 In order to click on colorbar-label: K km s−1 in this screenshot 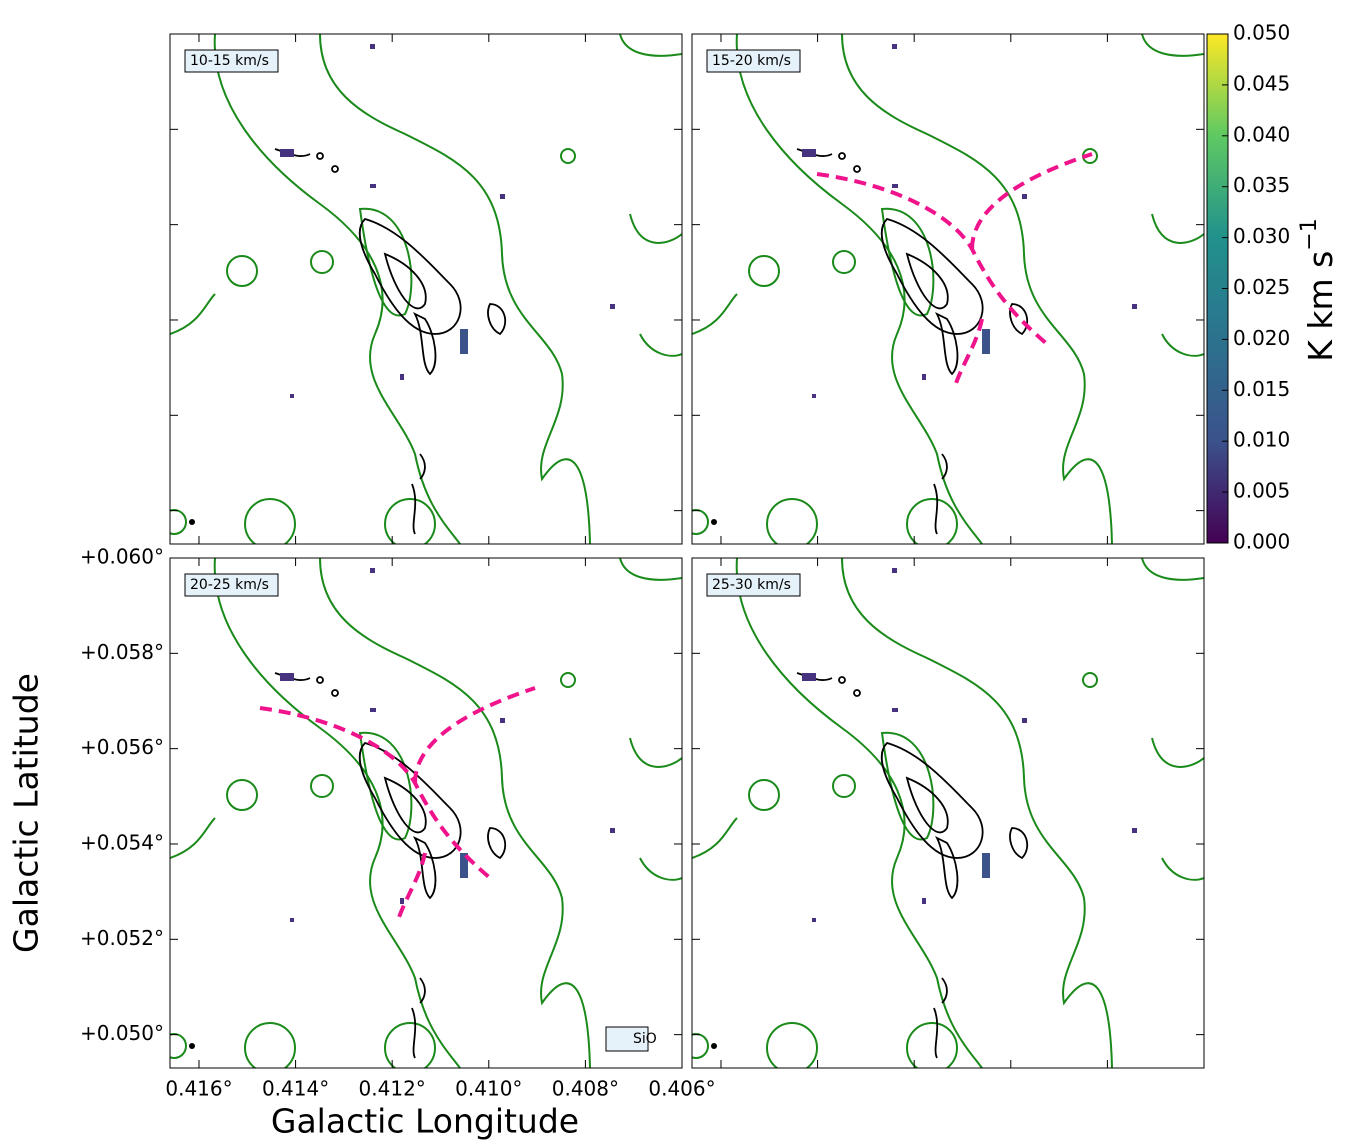, I will do `click(1318, 290)`.